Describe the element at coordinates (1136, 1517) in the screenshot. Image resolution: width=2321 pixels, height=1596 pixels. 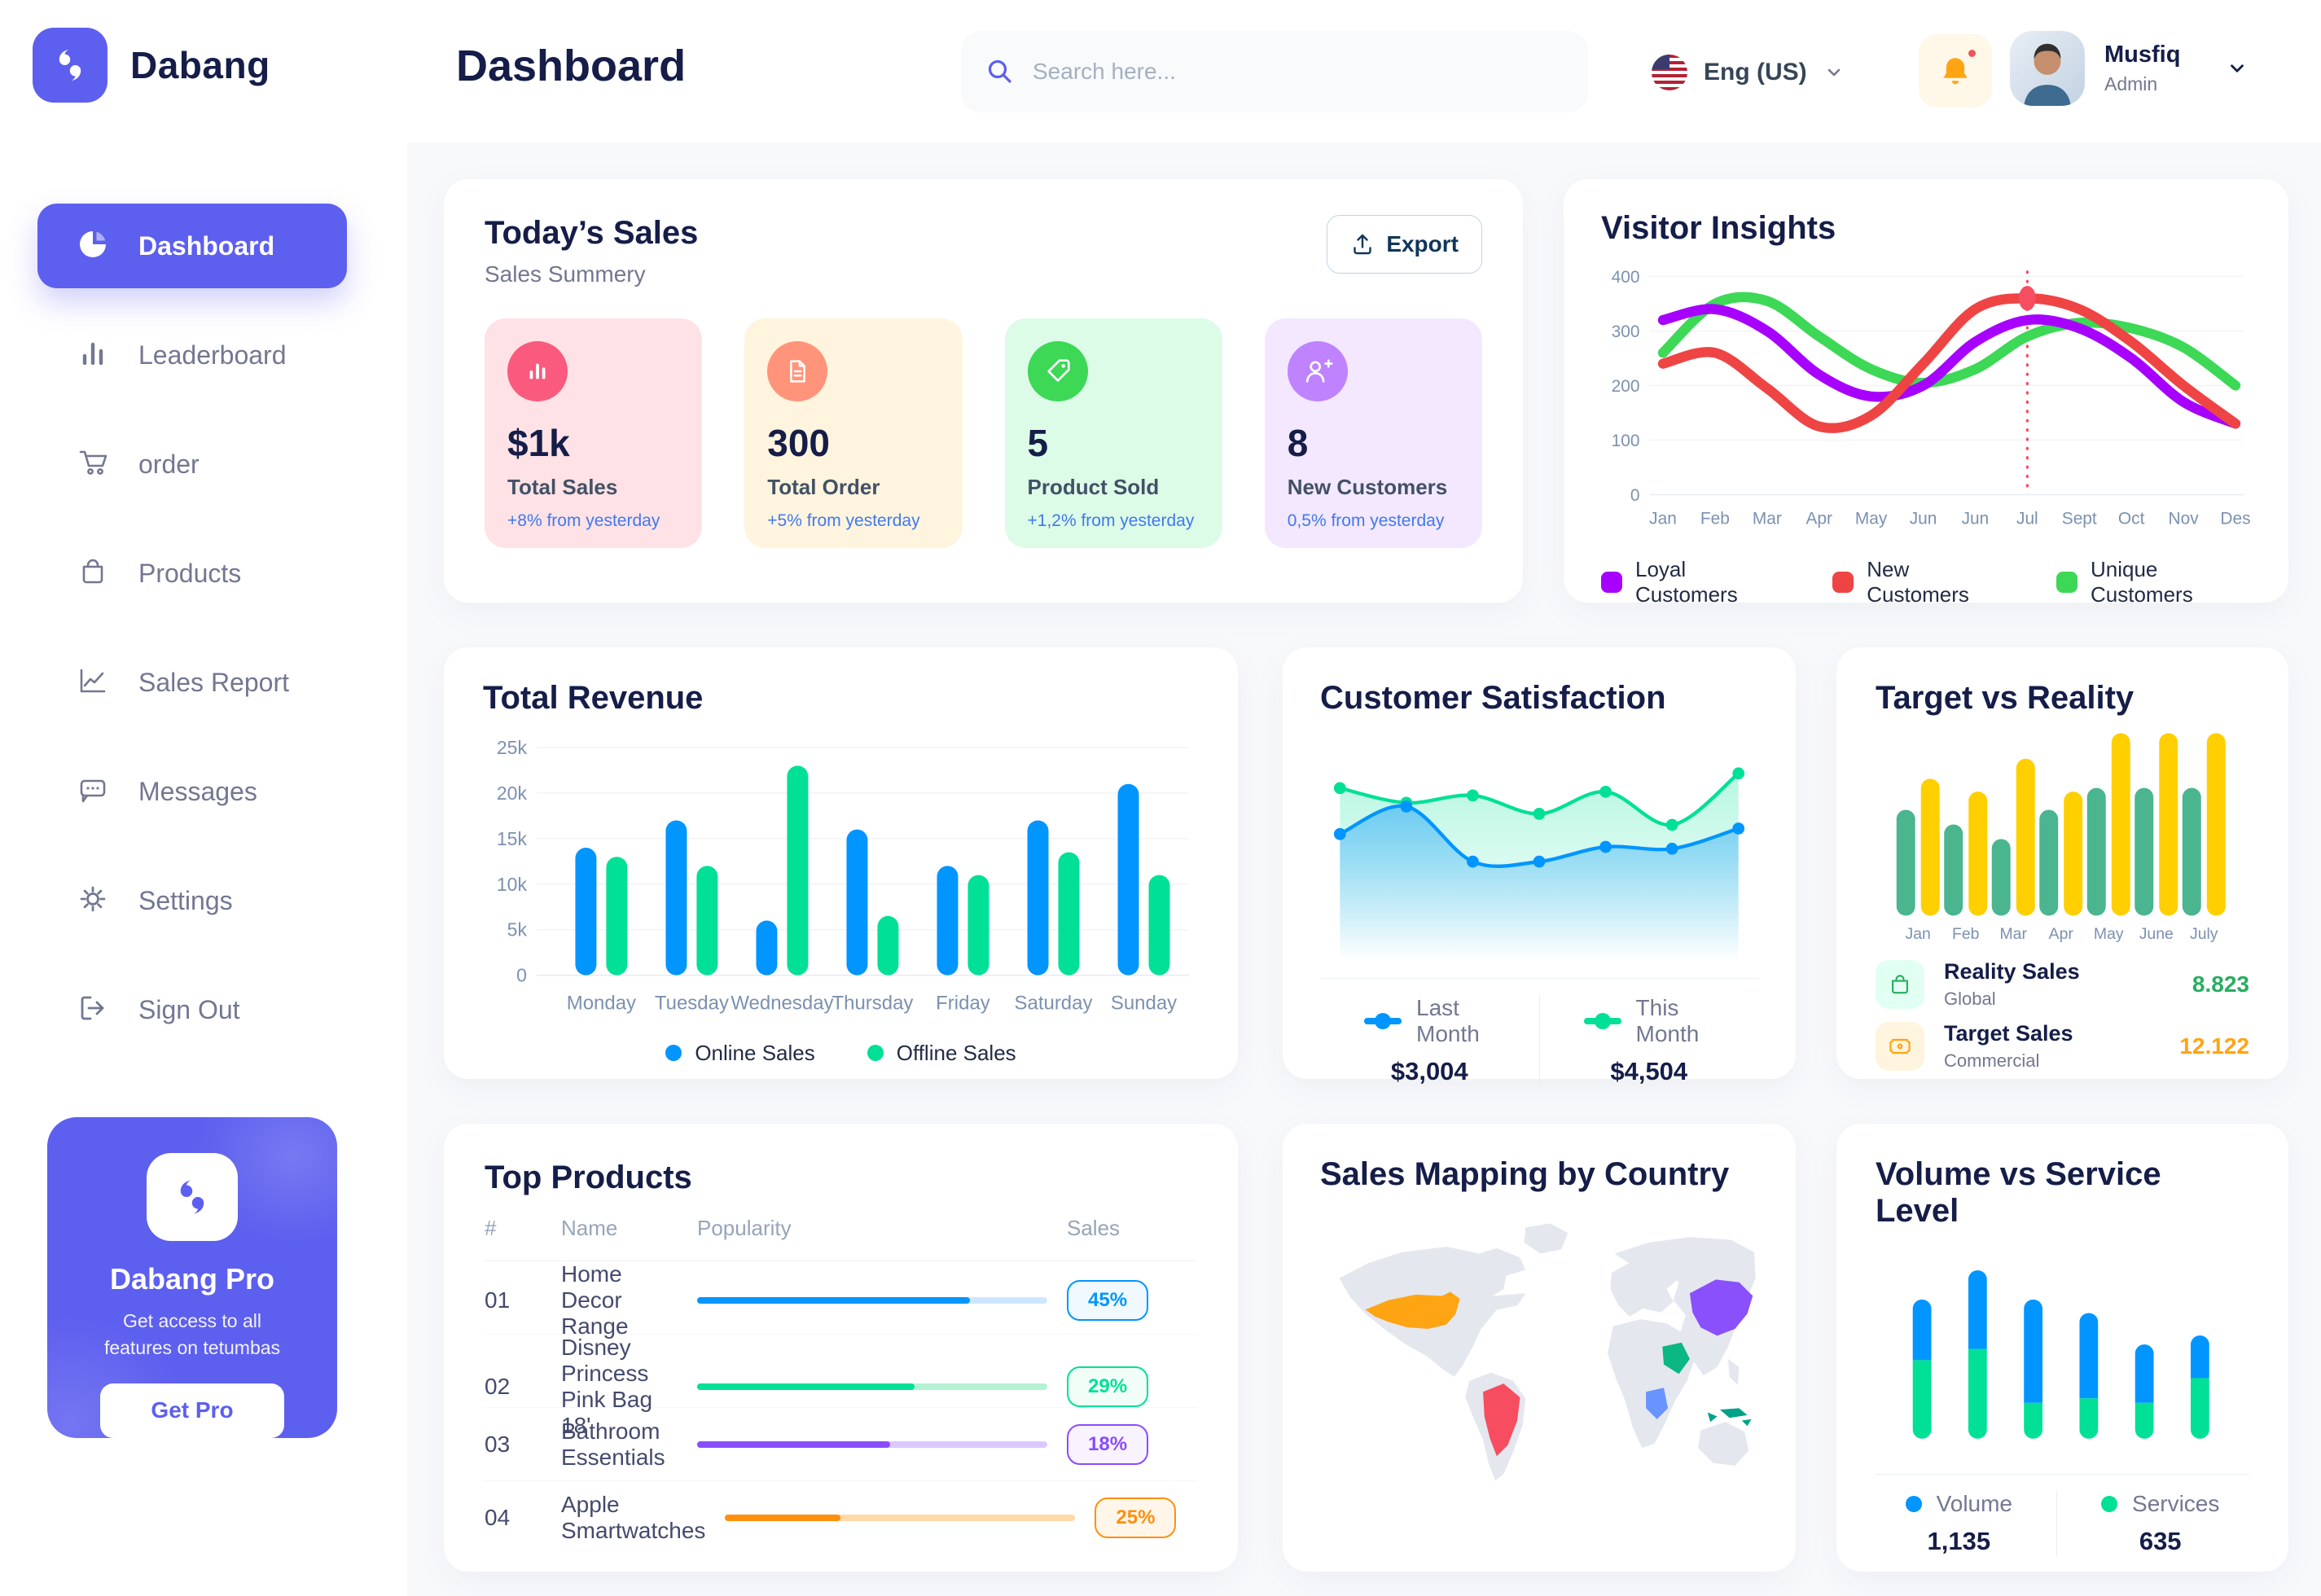
I see `sales-badge: 25%` at that location.